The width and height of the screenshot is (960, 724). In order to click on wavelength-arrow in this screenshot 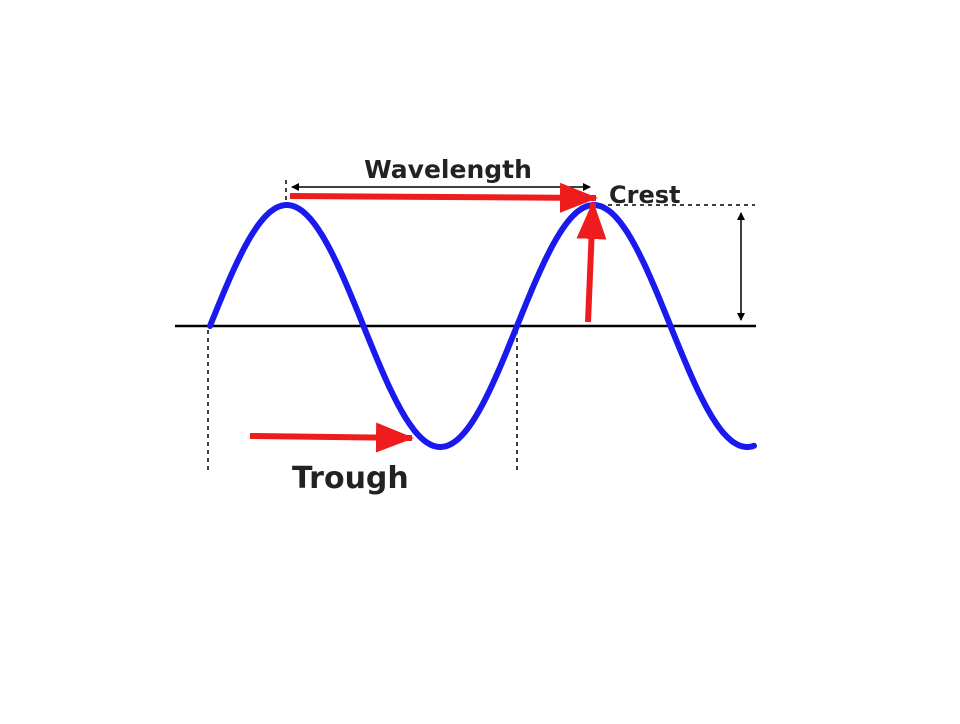, I will do `click(443, 197)`.